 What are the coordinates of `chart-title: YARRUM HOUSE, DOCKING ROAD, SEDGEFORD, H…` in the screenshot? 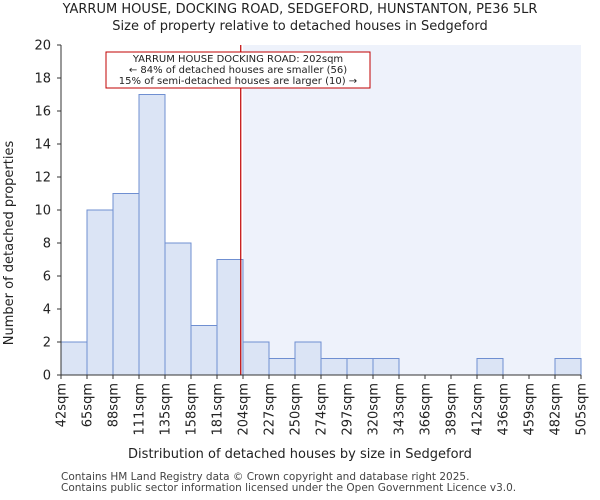 It's located at (300, 9).